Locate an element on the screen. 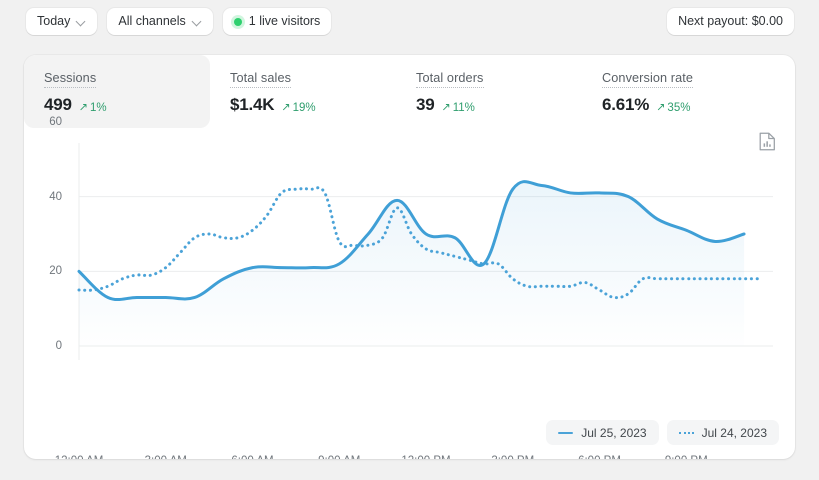 Image resolution: width=819 pixels, height=480 pixels. metric-value: 6.61% is located at coordinates (626, 104).